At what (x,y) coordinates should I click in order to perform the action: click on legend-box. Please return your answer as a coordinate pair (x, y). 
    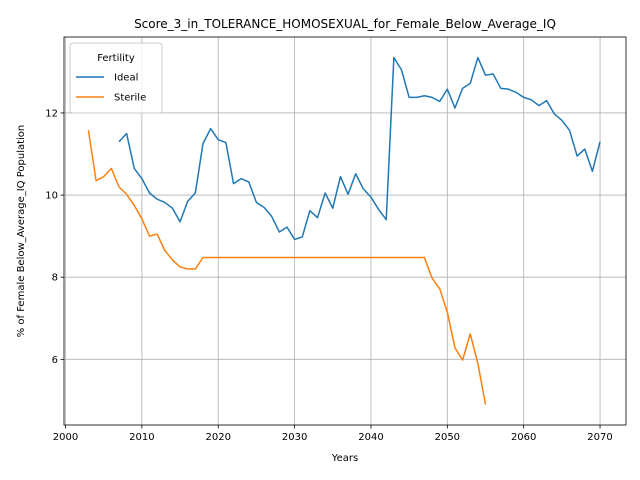
    Looking at the image, I should click on (116, 78).